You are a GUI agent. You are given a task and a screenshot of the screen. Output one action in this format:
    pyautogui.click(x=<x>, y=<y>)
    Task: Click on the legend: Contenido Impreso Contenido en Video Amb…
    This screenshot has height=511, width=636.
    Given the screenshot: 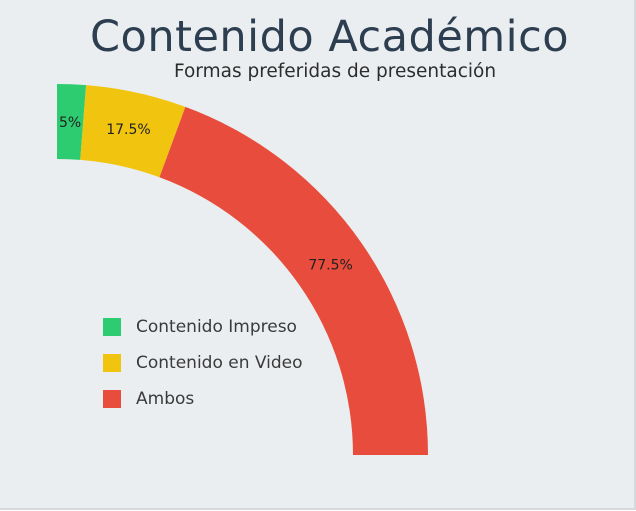 What is the action you would take?
    pyautogui.click(x=203, y=363)
    